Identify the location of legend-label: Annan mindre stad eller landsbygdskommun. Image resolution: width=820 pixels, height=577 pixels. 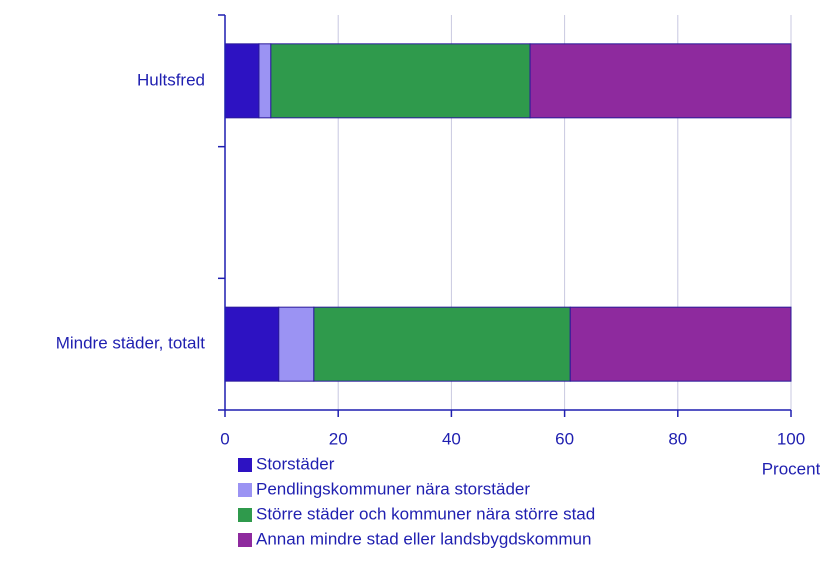
(423, 538).